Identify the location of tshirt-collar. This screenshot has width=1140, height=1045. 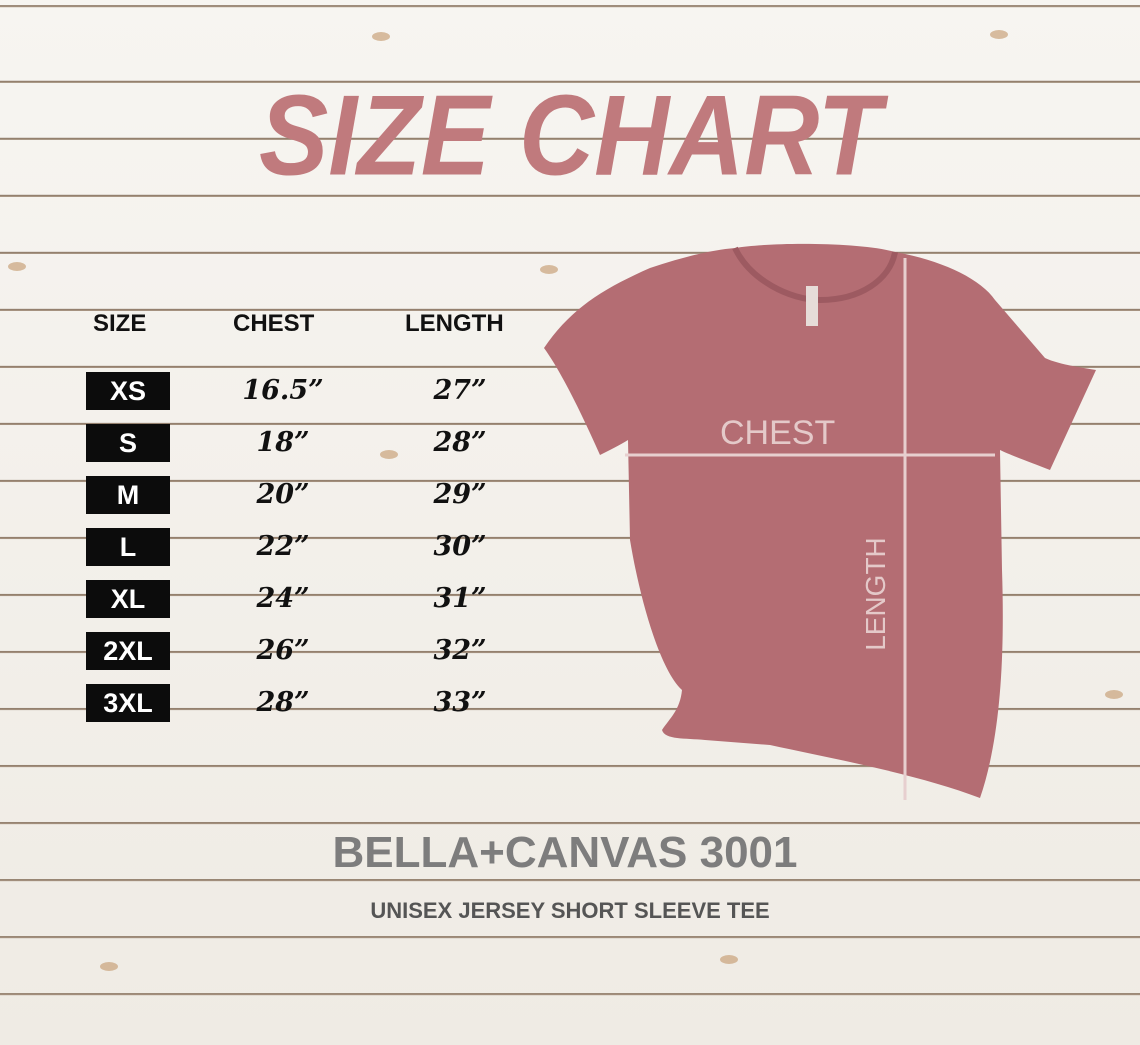
(815, 275).